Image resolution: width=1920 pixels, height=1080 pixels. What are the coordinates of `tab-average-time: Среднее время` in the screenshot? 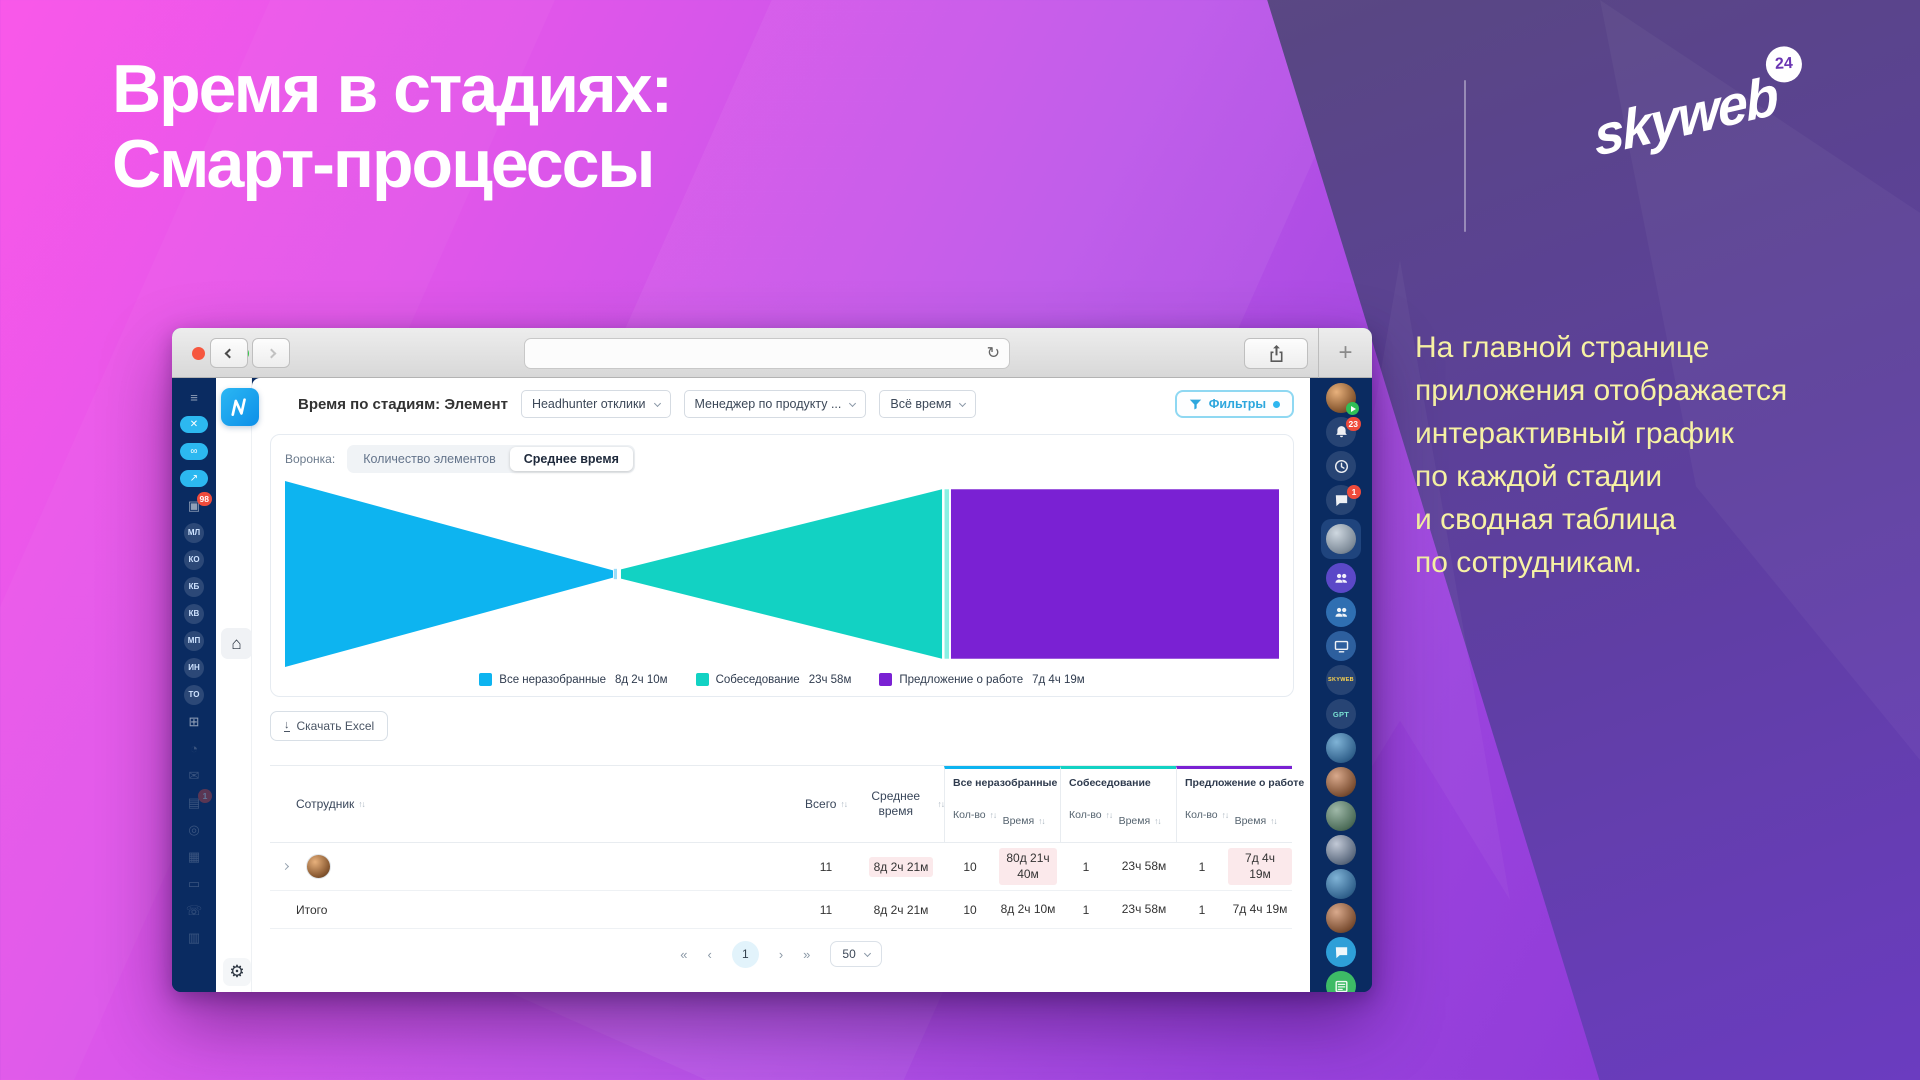 It's located at (571, 459).